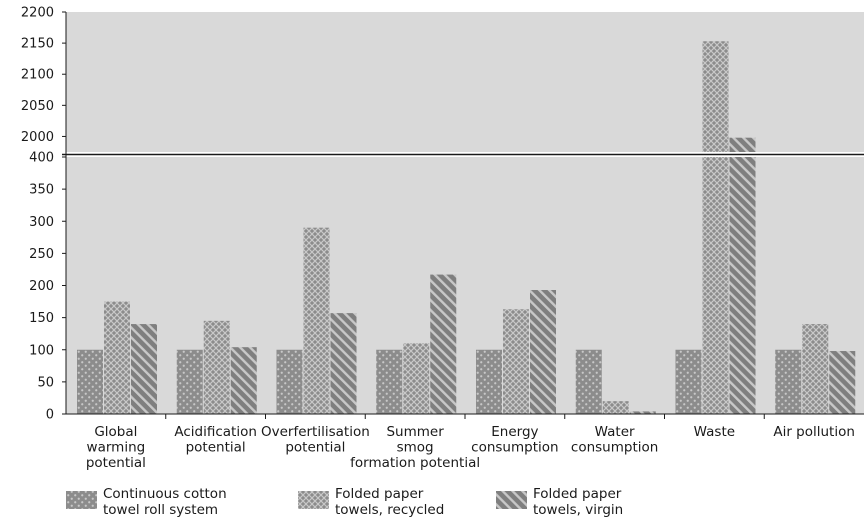 This screenshot has height=522, width=864. What do you see at coordinates (715, 285) in the screenshot?
I see `bar-1-6-lower` at bounding box center [715, 285].